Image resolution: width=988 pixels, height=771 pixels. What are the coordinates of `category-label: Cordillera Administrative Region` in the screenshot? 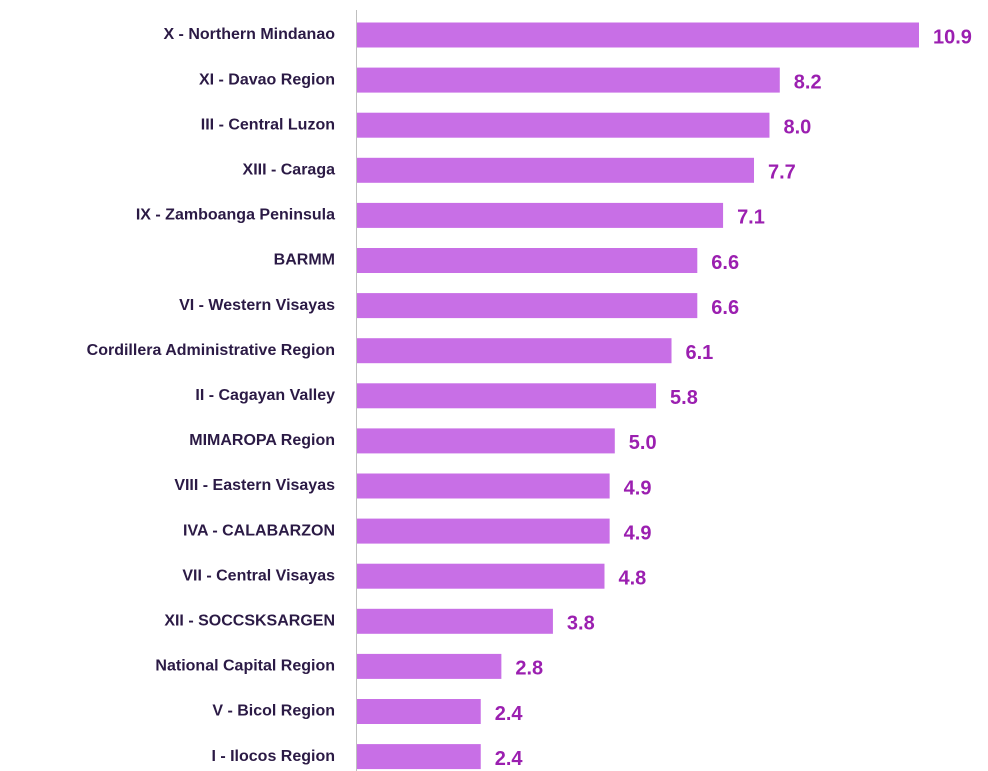 It's located at (211, 350).